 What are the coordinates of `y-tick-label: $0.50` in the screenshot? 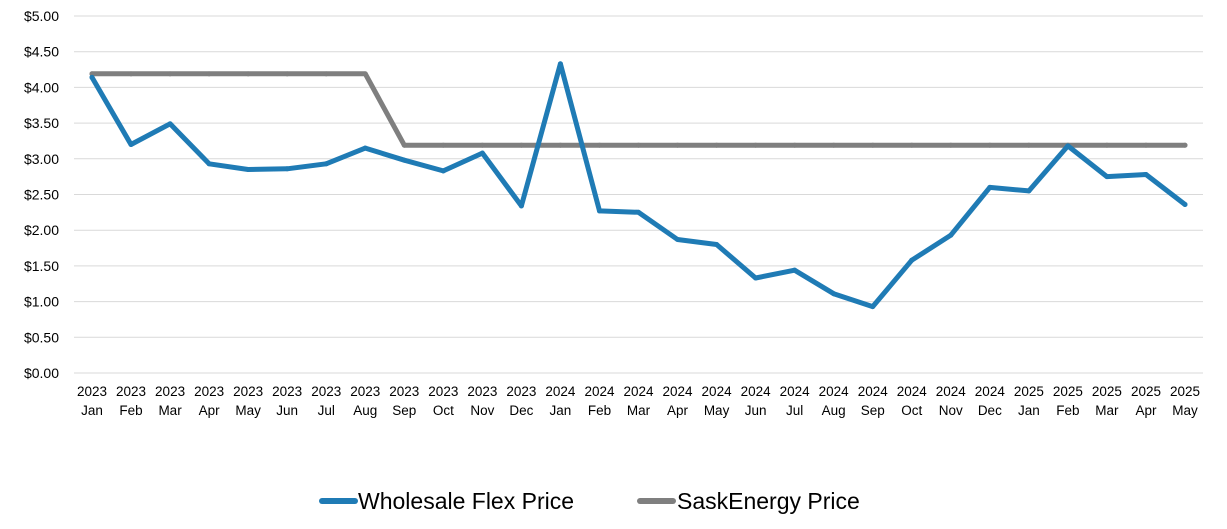 It's located at (41, 337).